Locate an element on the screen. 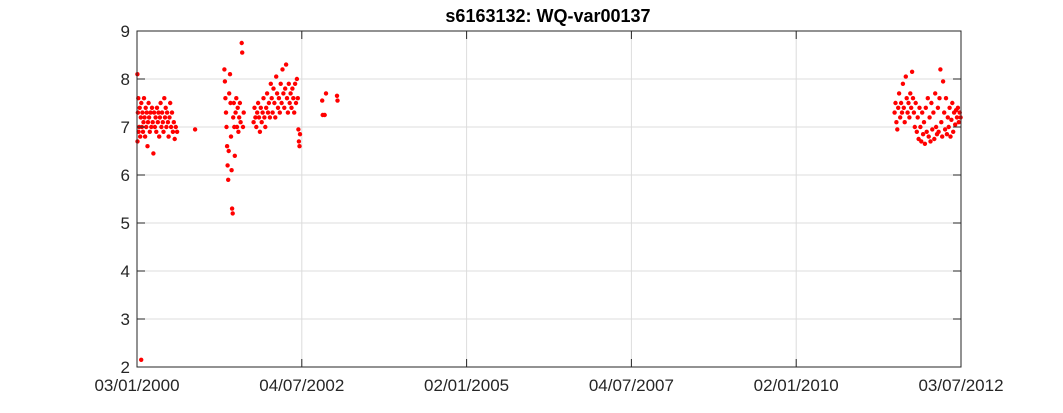 This screenshot has width=1063, height=413. x-tick-label: 04/07/2007 is located at coordinates (631, 385).